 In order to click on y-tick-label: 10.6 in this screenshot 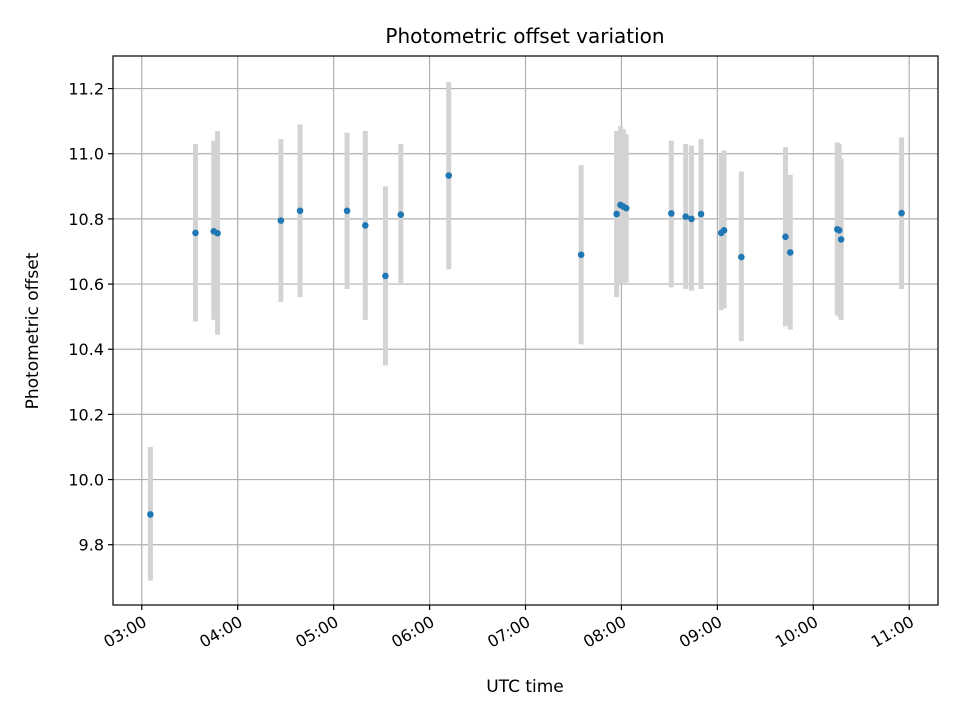, I will do `click(86, 284)`.